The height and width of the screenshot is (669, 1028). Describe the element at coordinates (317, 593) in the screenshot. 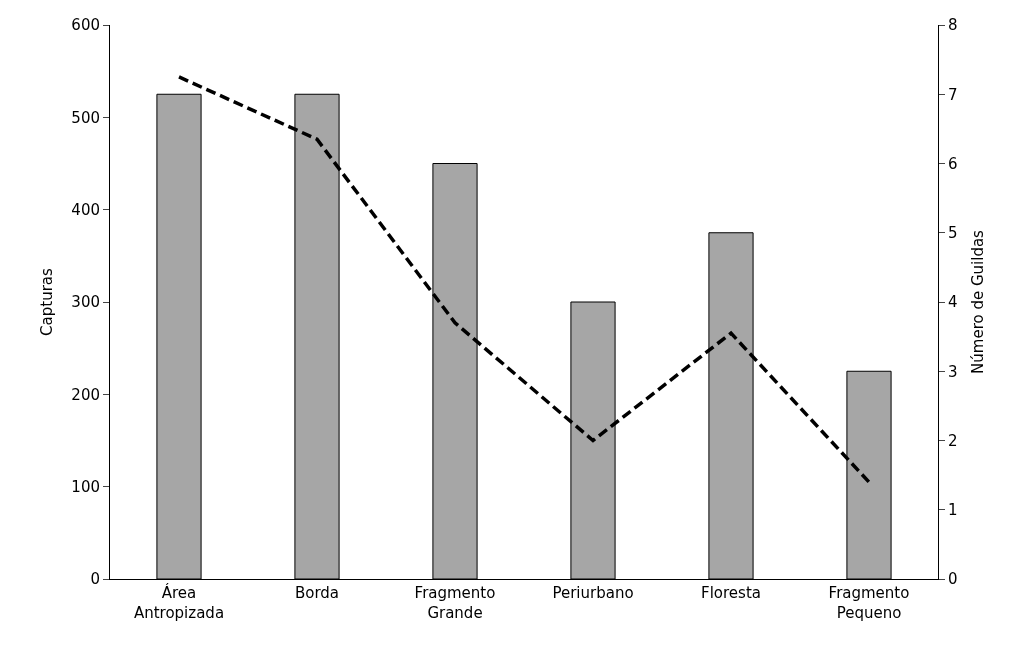

I see `x-tick-label: Borda` at that location.